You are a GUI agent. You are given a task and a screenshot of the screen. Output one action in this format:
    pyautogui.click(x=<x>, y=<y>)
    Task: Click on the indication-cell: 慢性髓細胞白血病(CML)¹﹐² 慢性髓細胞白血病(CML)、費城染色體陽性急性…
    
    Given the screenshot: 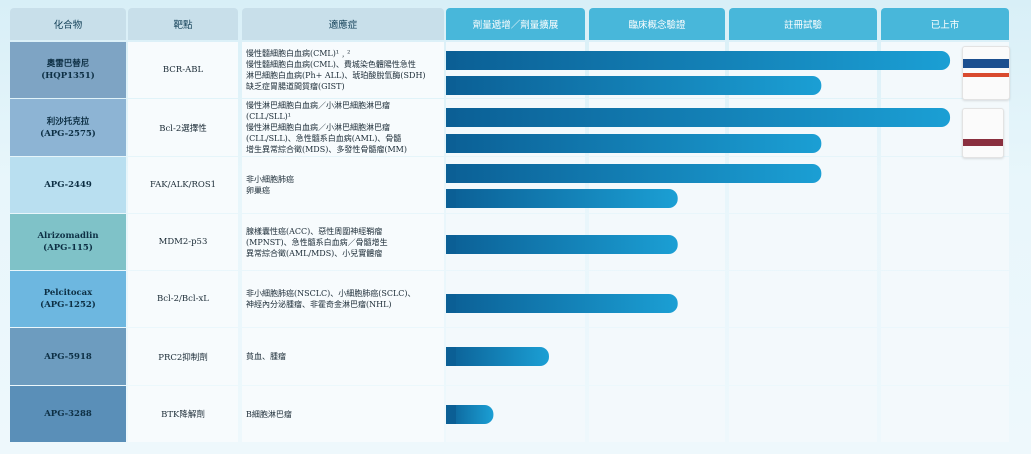 What is the action you would take?
    pyautogui.click(x=343, y=70)
    